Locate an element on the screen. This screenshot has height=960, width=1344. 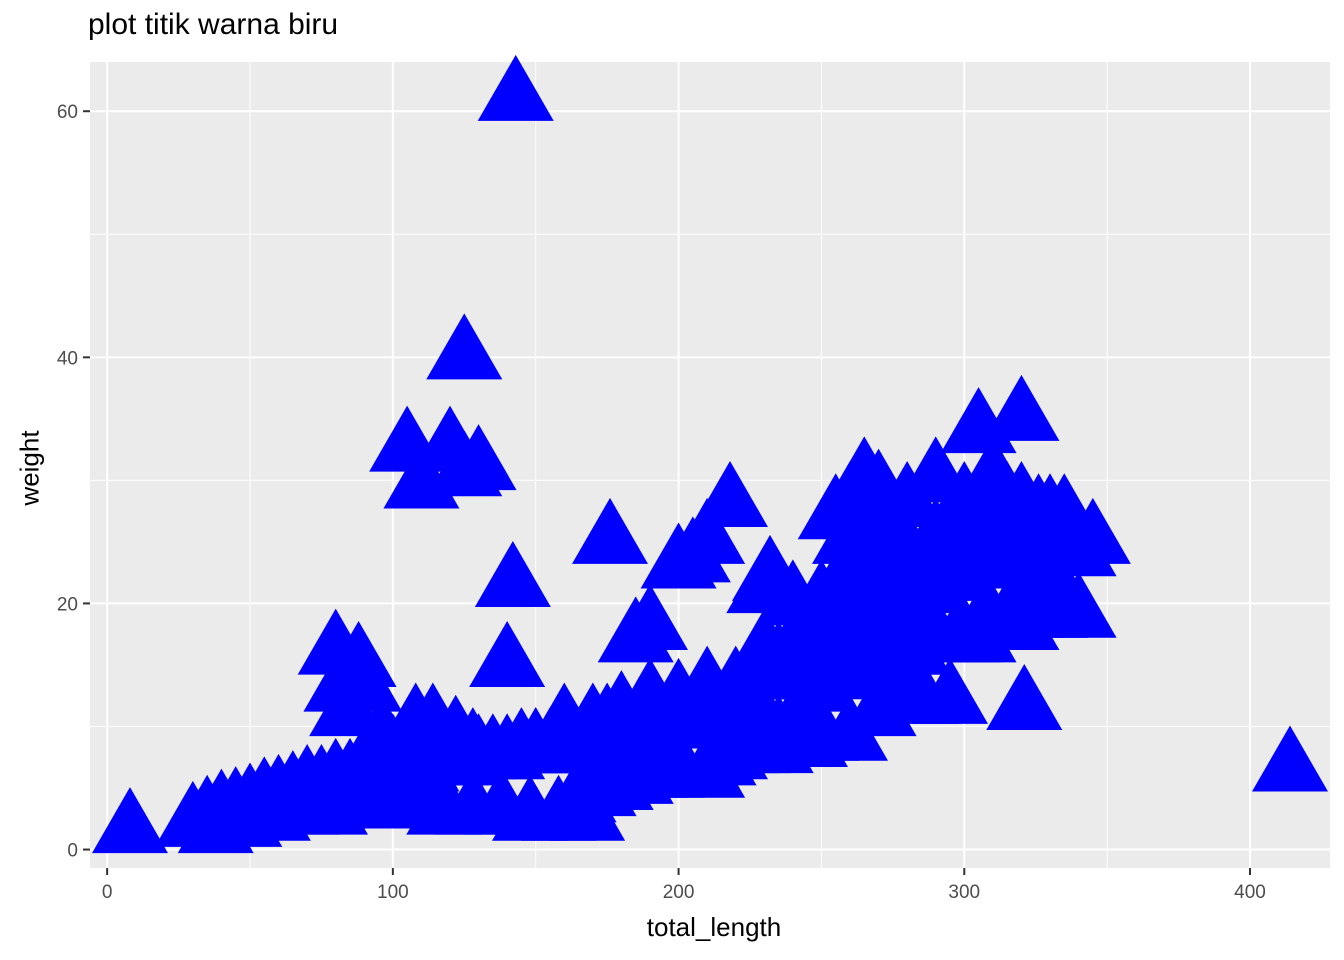
y-tick-label: 40 is located at coordinates (67, 358).